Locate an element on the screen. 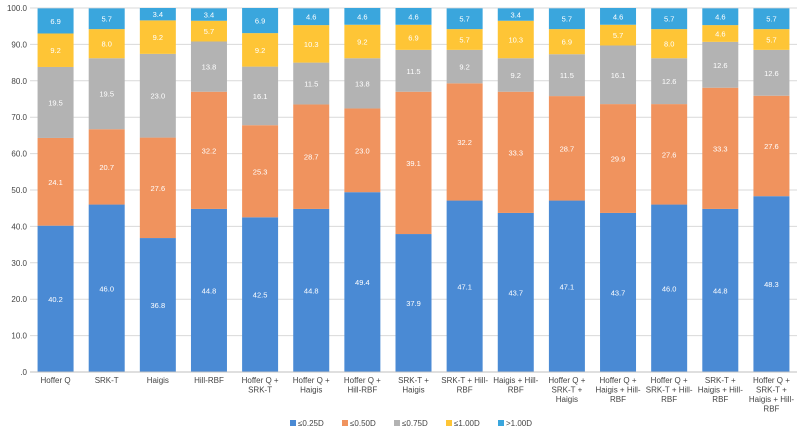 This screenshot has width=800, height=434. data-label: 19.5 is located at coordinates (106, 94).